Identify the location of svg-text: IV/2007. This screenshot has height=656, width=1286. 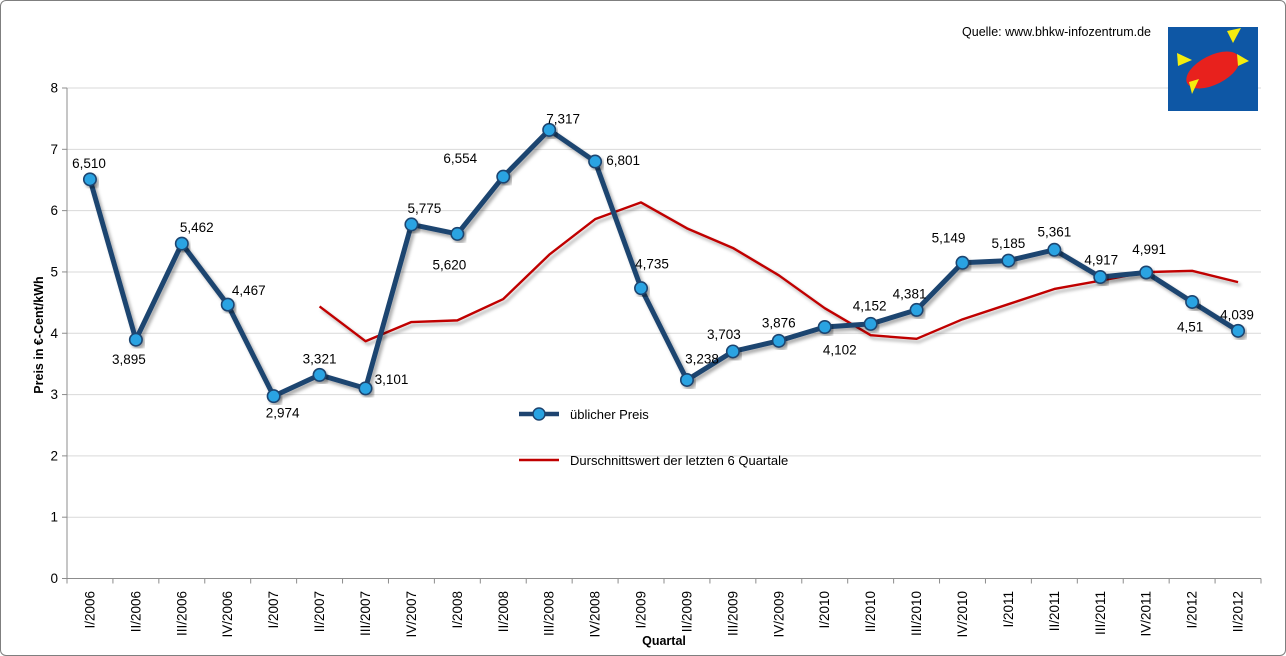
(411, 614).